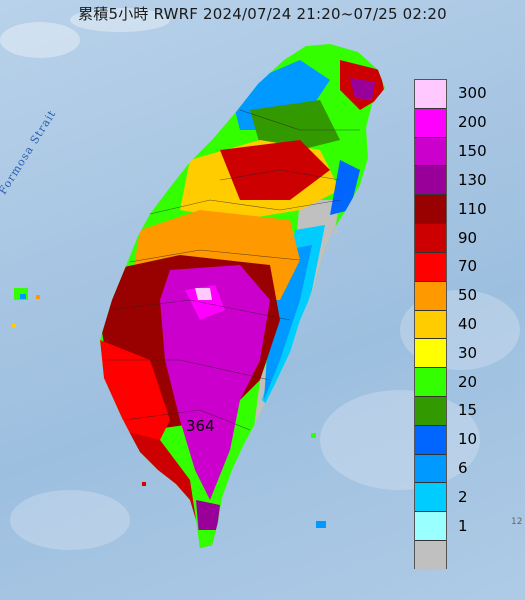 The height and width of the screenshot is (600, 525). What do you see at coordinates (468, 381) in the screenshot?
I see `legend-label: 20` at bounding box center [468, 381].